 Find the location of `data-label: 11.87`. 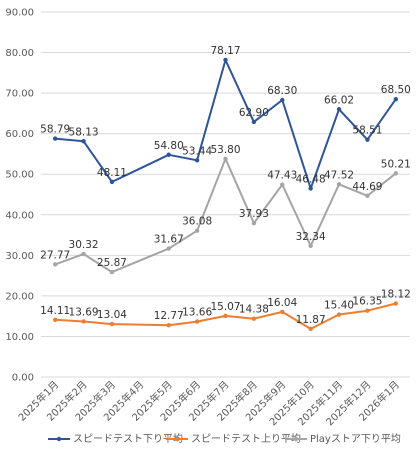

data-label: 11.87 is located at coordinates (311, 320).